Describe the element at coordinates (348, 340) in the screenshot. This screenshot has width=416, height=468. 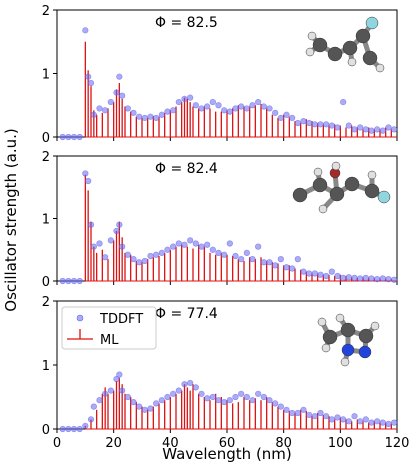
I see `molecule-3-icon` at that location.